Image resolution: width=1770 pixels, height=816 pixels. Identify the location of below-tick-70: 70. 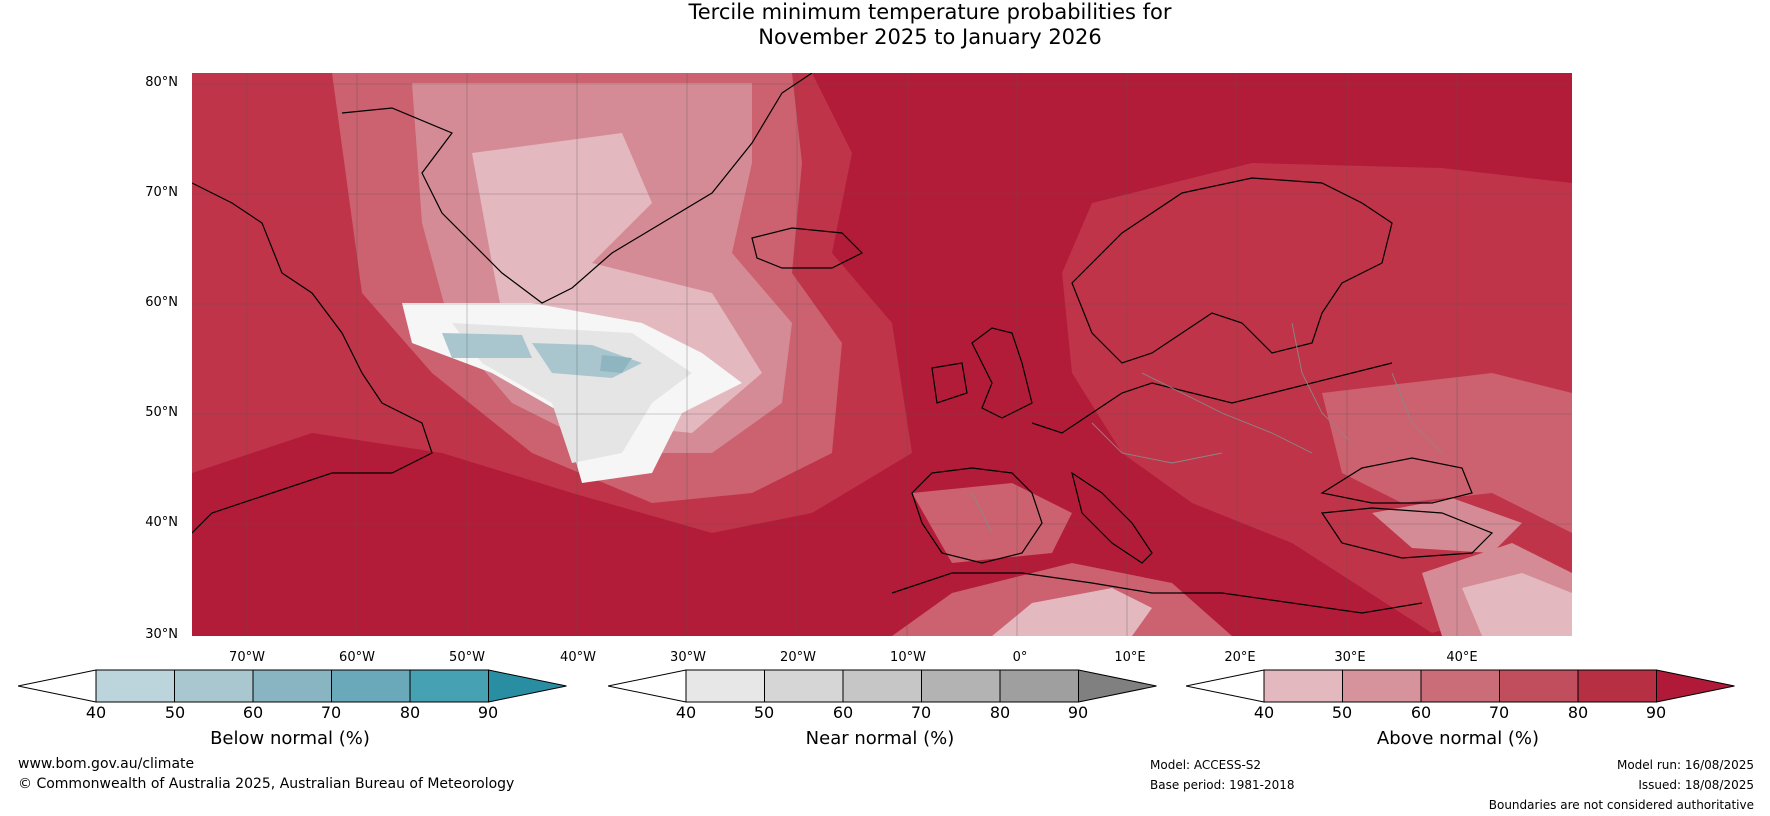
(331, 712).